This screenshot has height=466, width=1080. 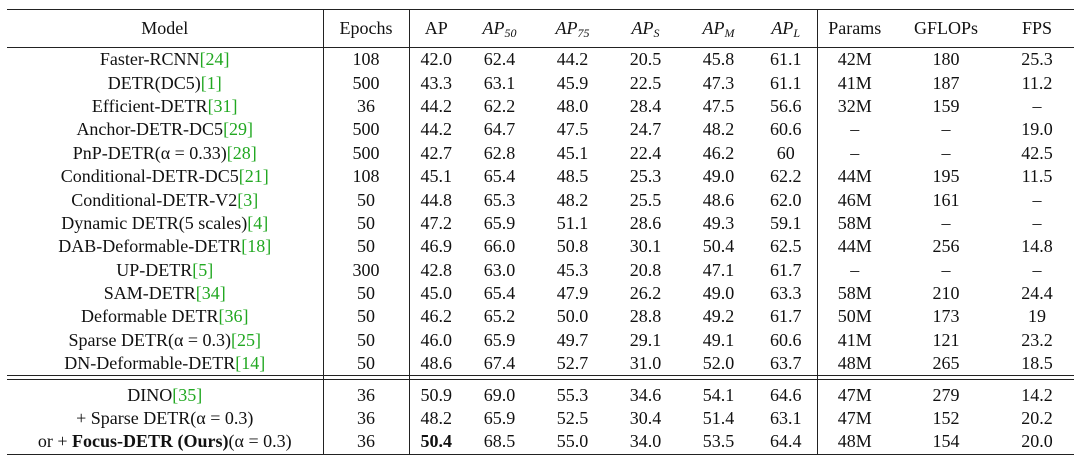 I want to click on cell-gflops: –, so click(x=946, y=152).